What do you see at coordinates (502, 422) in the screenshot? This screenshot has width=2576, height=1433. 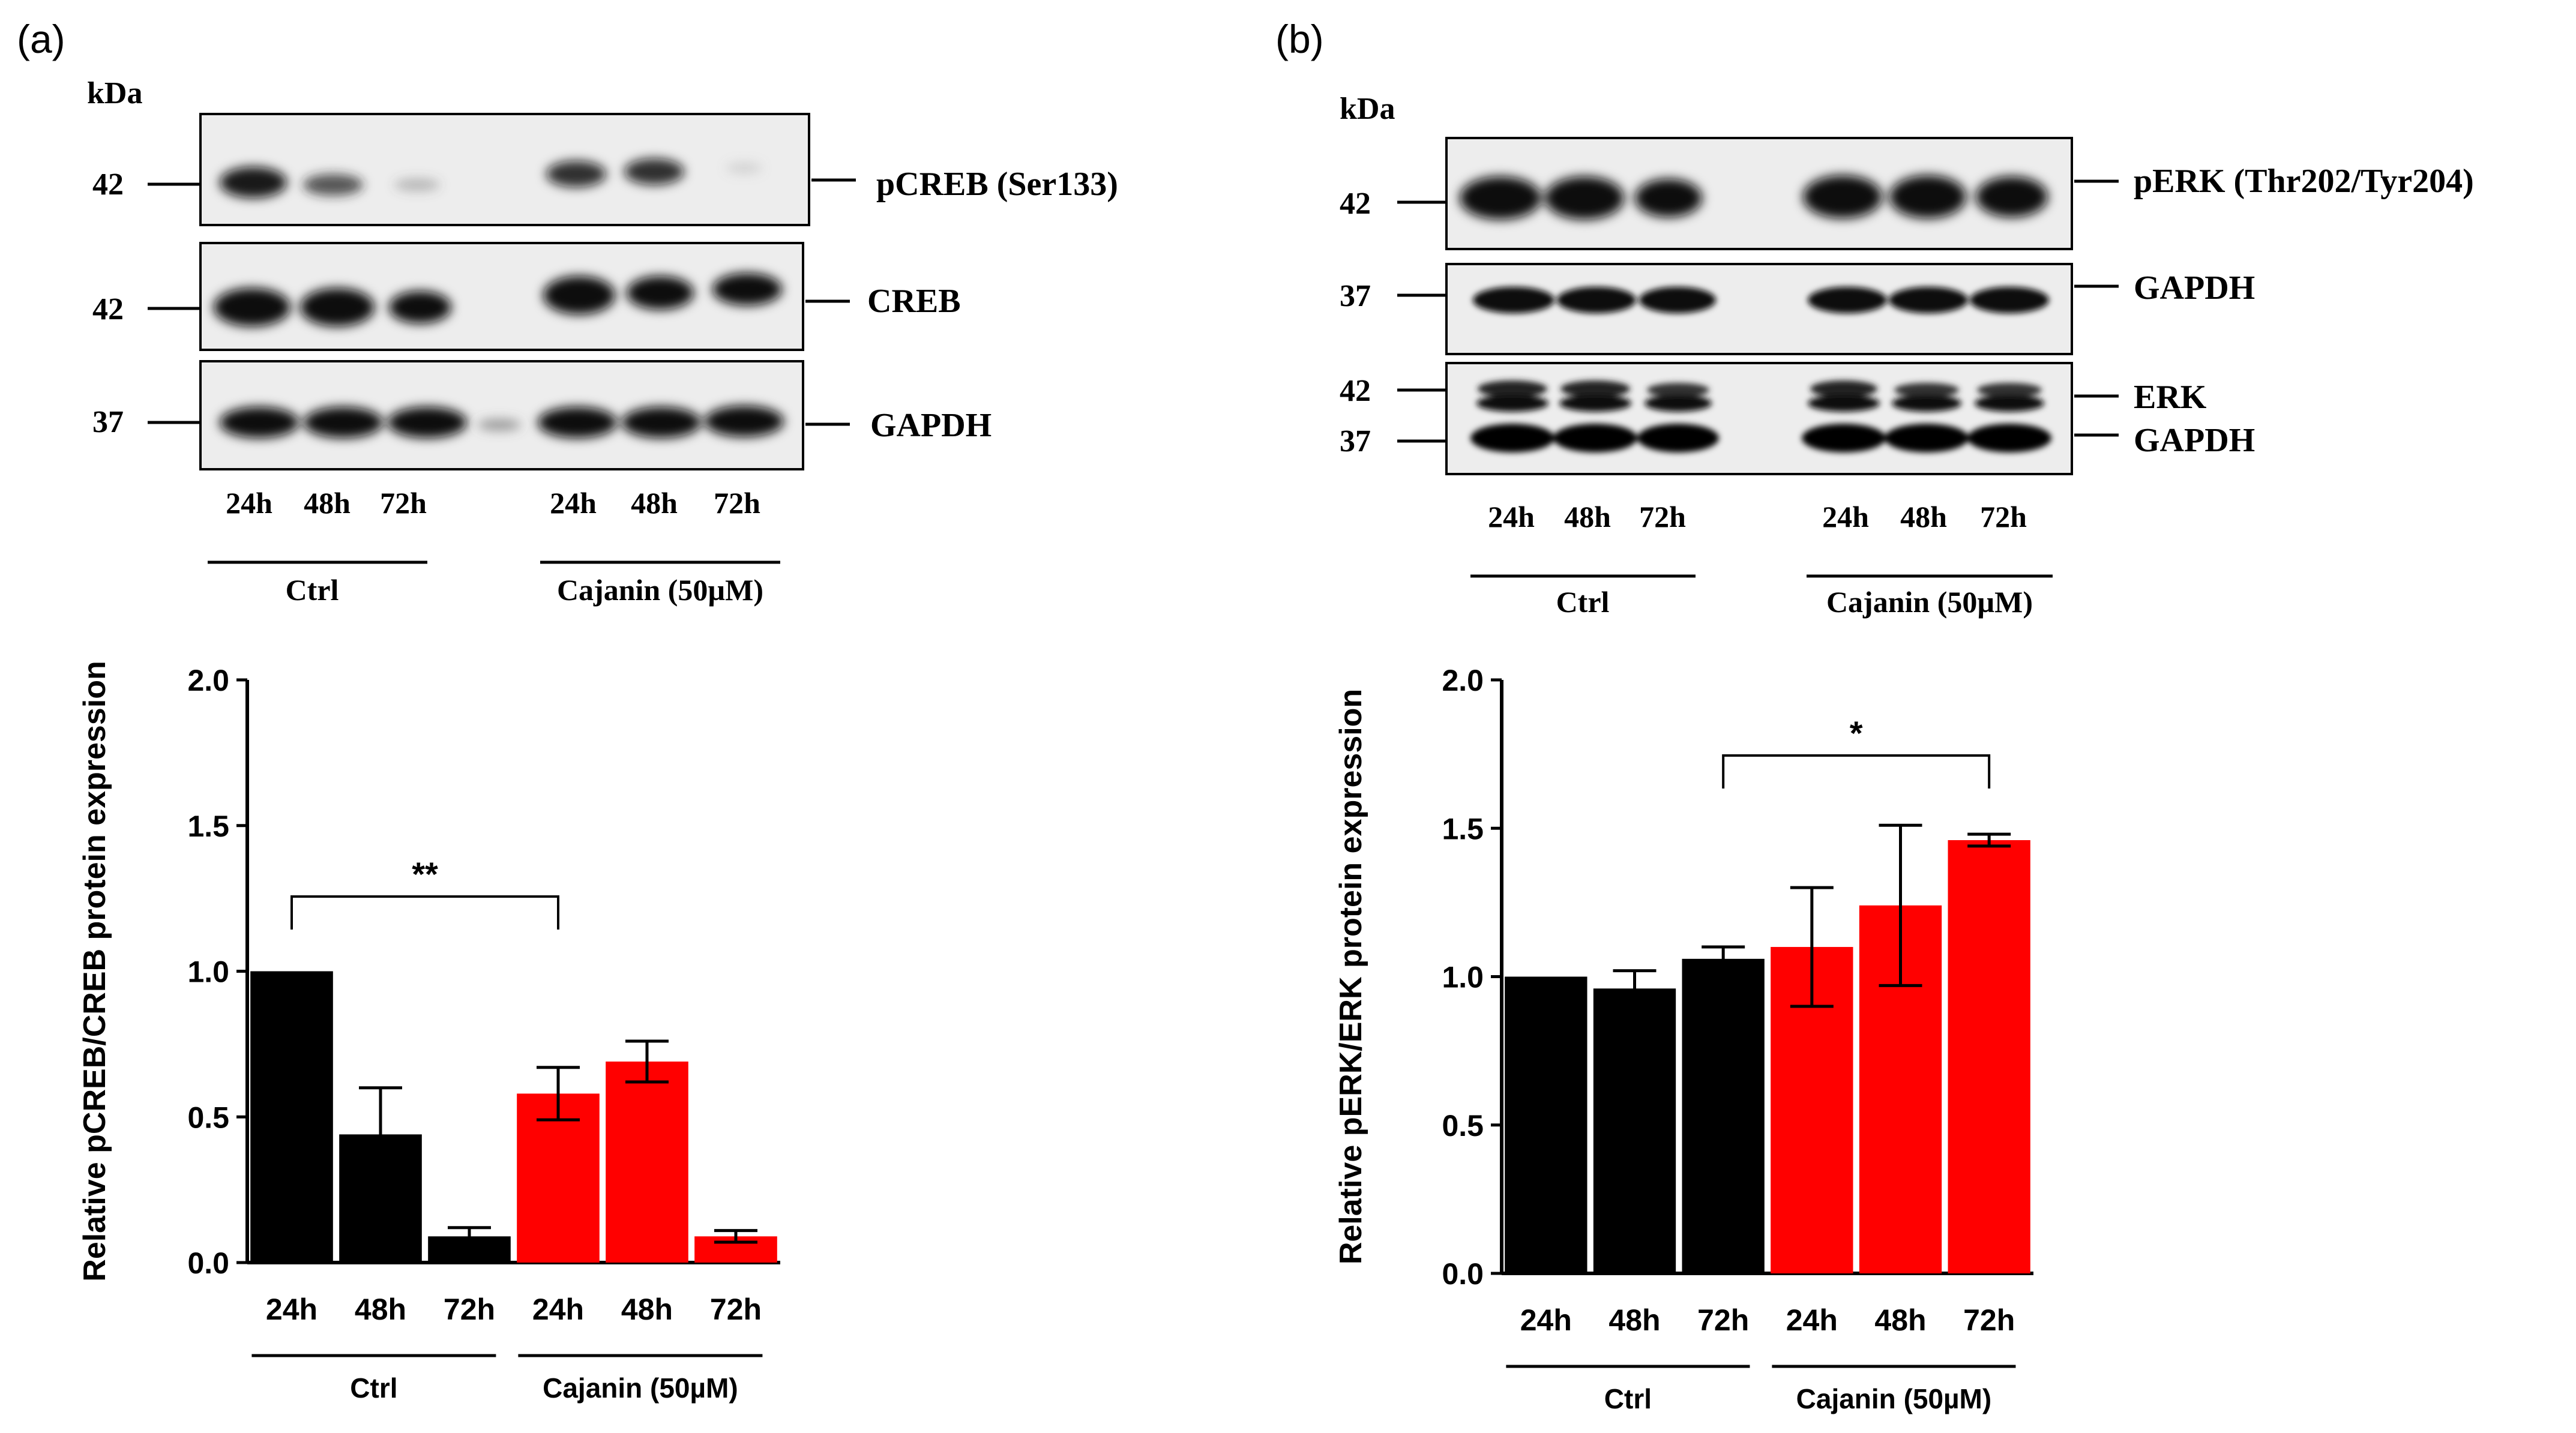 I see `blot-gapdh-a-bands` at bounding box center [502, 422].